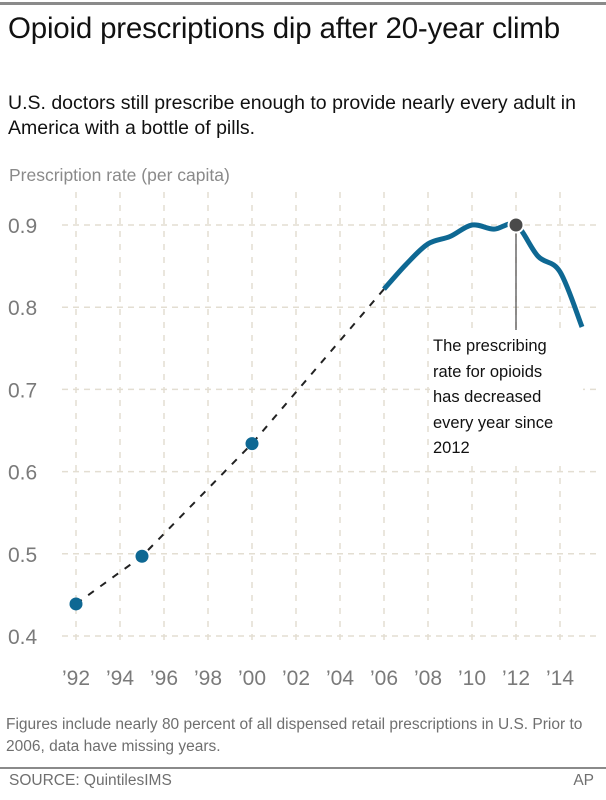 This screenshot has height=800, width=606. I want to click on x-tick-label: ’06, so click(384, 678).